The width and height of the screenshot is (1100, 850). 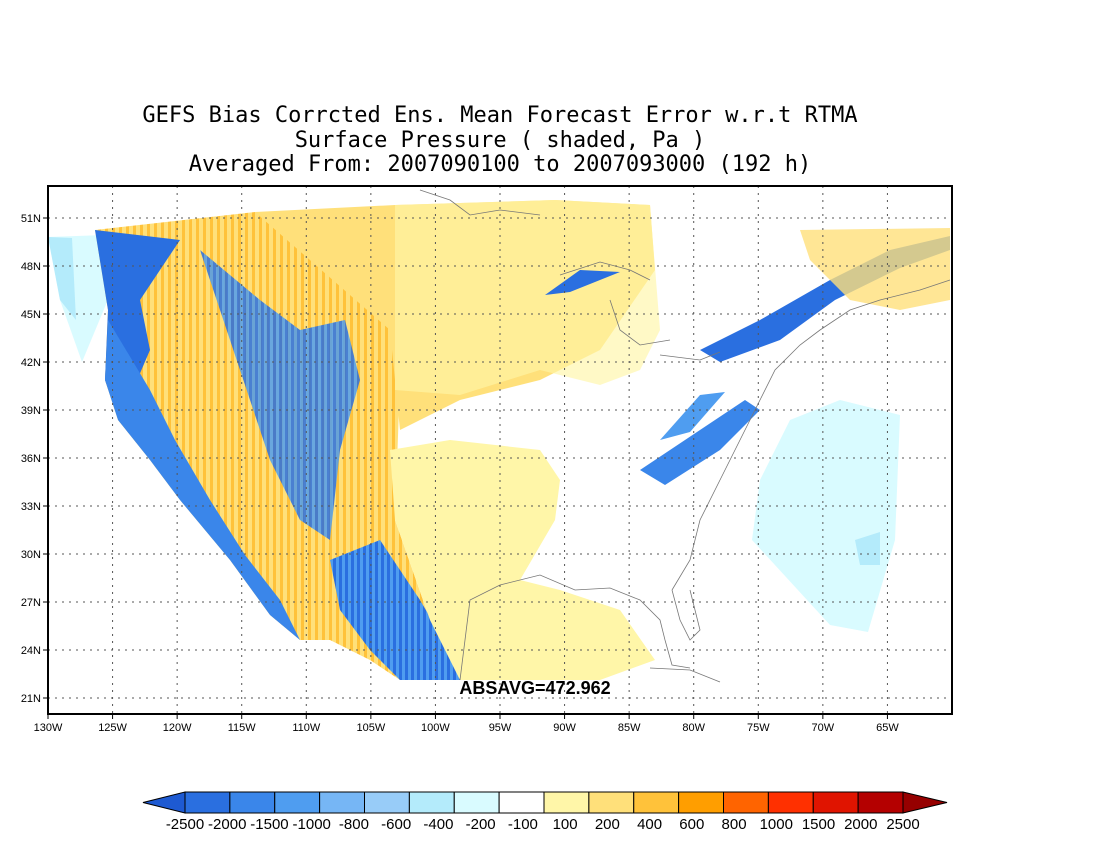 I want to click on shade-mexico-blue, so click(x=395, y=610).